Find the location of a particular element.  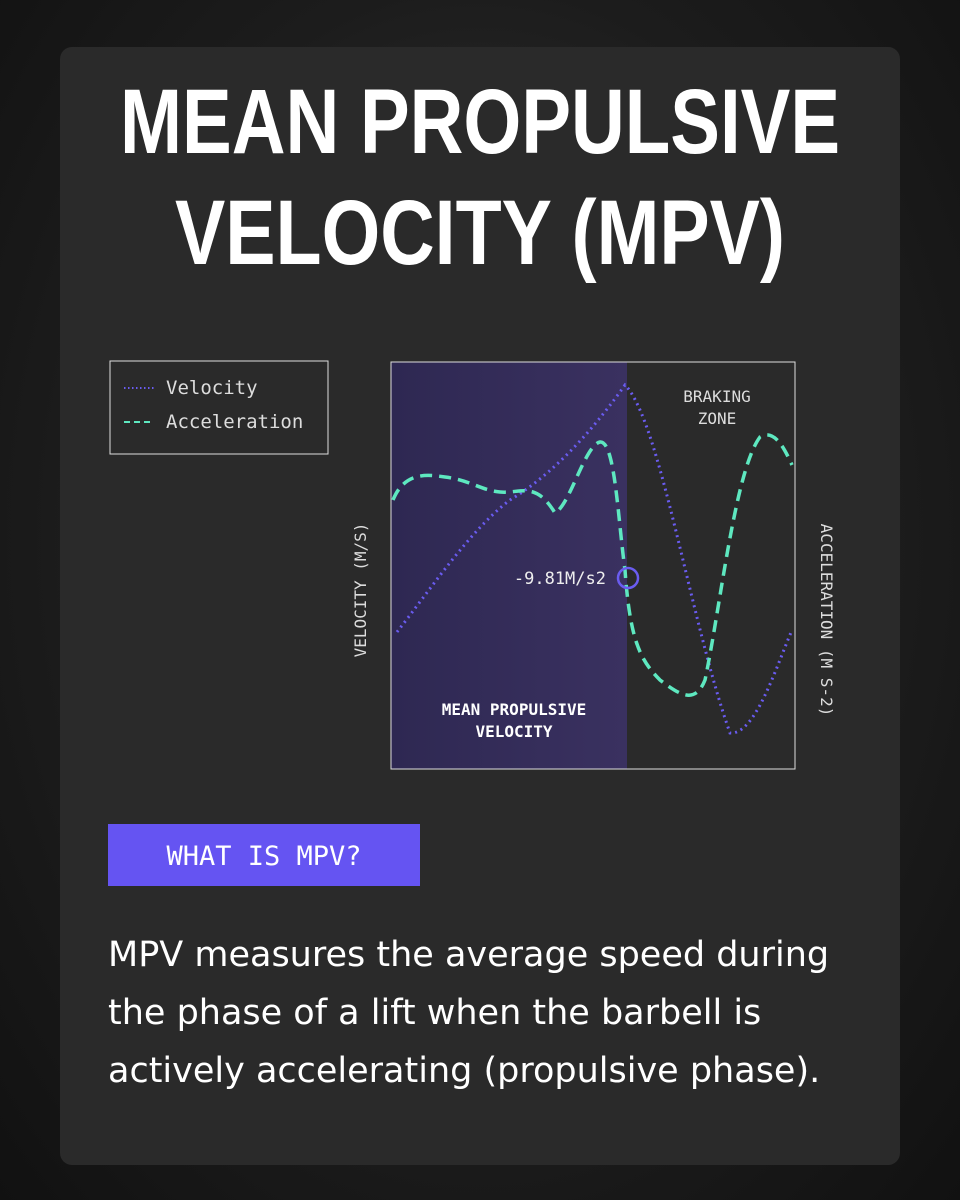

chart-frame is located at coordinates (593, 565).